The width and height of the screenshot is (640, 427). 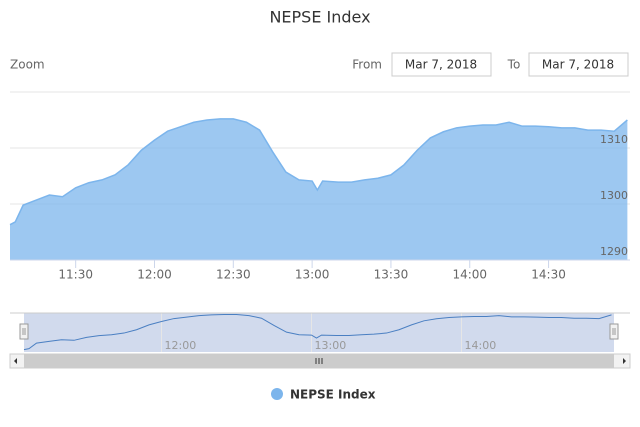 I want to click on navigator-tick-label: 13:00, so click(x=331, y=345).